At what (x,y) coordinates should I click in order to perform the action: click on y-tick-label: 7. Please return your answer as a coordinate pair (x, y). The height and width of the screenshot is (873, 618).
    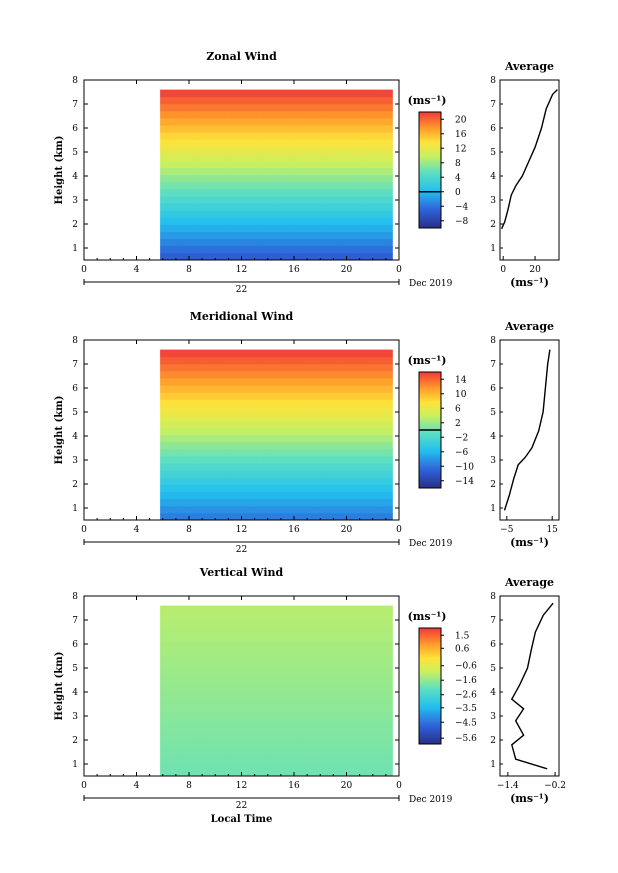
    Looking at the image, I should click on (75, 621).